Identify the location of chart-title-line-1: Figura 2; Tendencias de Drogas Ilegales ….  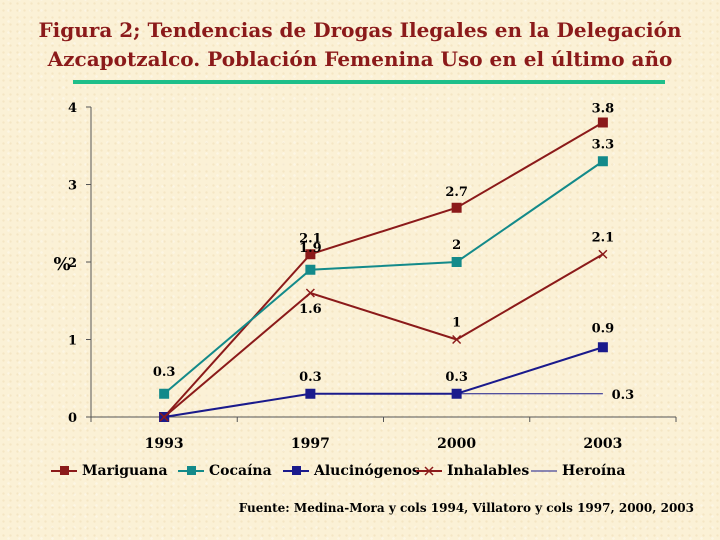
(360, 30).